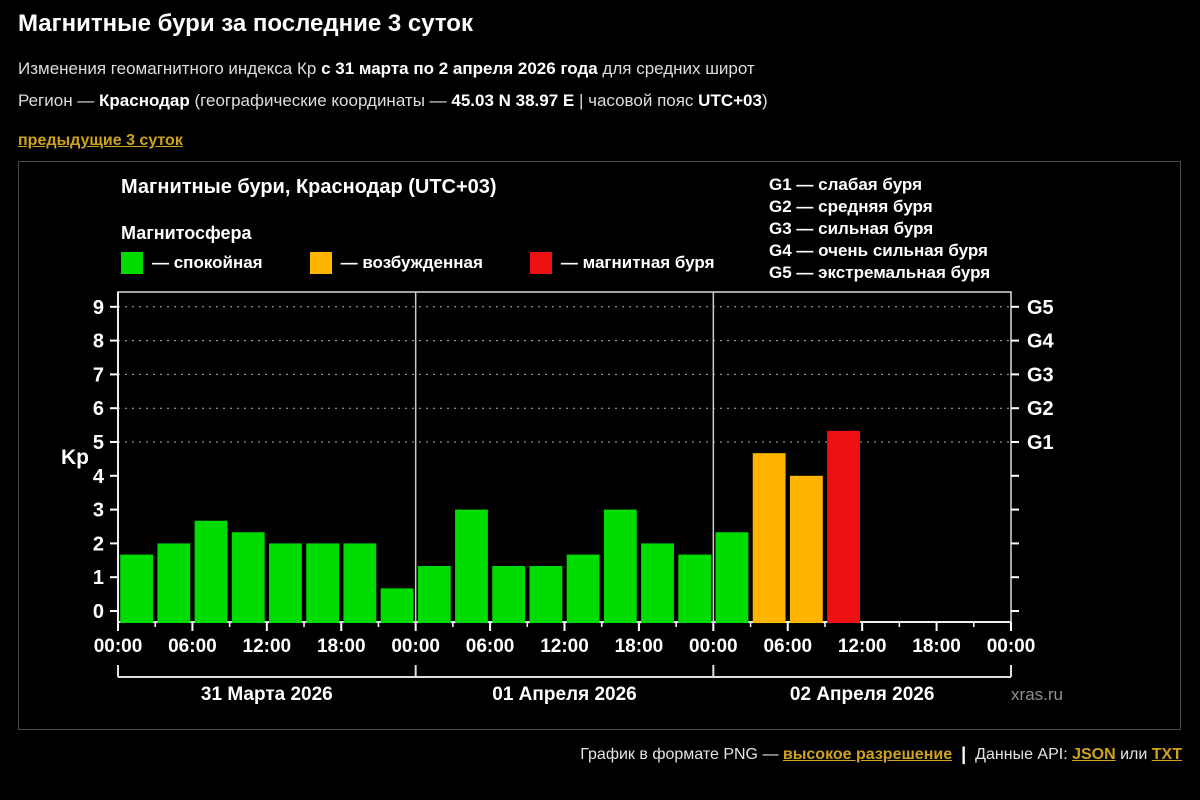 This screenshot has height=800, width=1200. What do you see at coordinates (1133, 754) in the screenshot?
I see `footer-or-label: или` at bounding box center [1133, 754].